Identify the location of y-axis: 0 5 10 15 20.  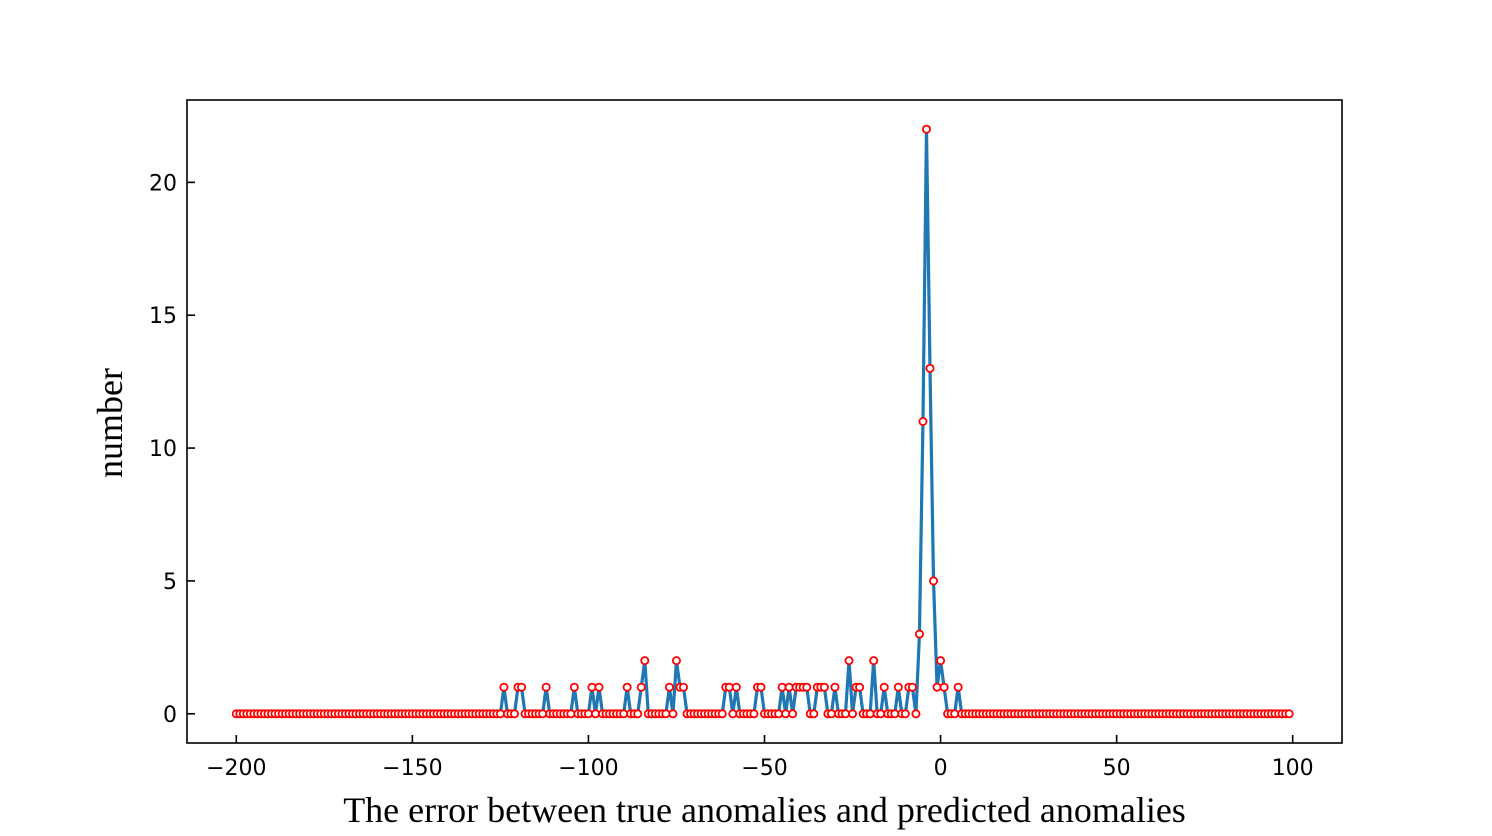
(172, 449).